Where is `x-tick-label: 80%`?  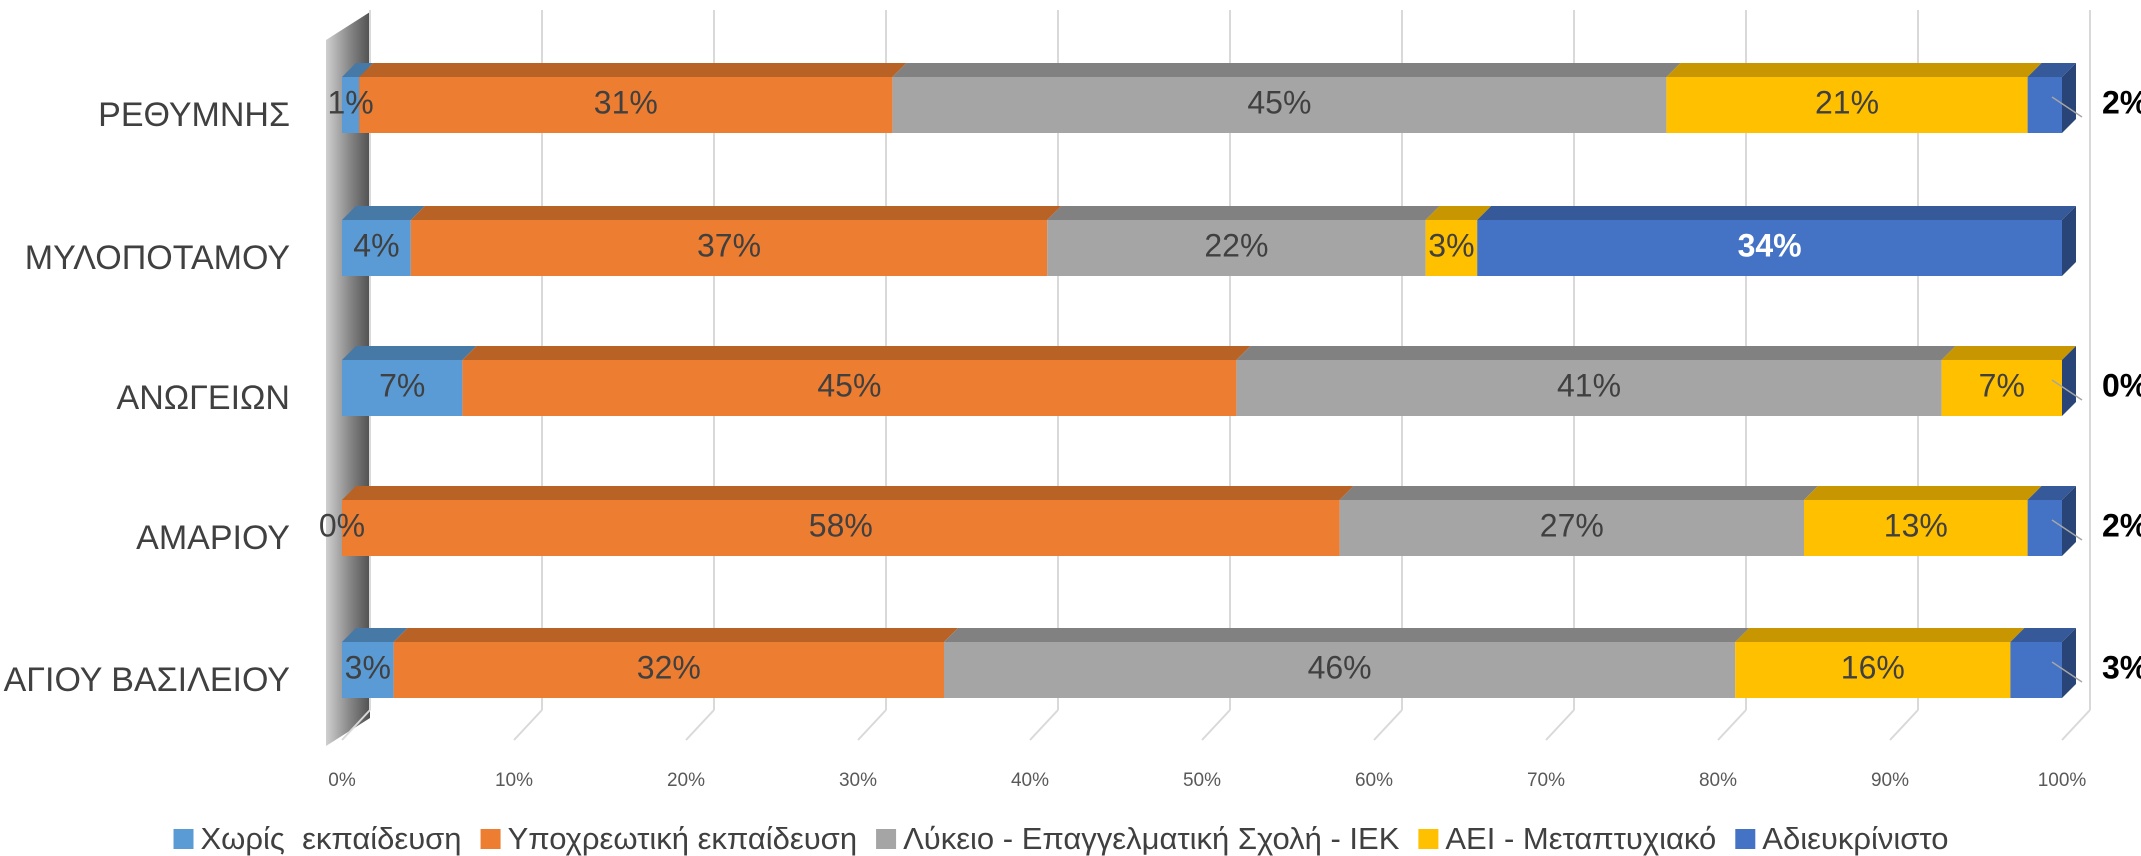 x-tick-label: 80% is located at coordinates (1718, 780).